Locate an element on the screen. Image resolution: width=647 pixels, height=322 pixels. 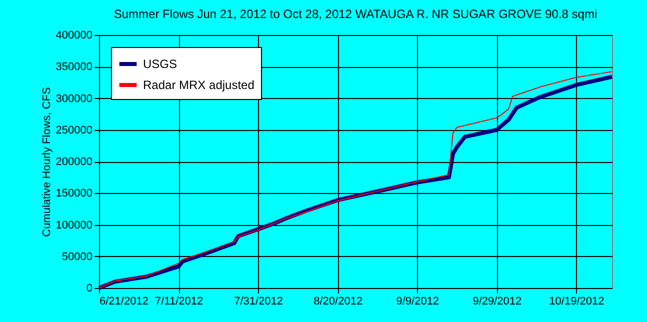
x-tick-label: 8/20/2012 is located at coordinates (338, 302).